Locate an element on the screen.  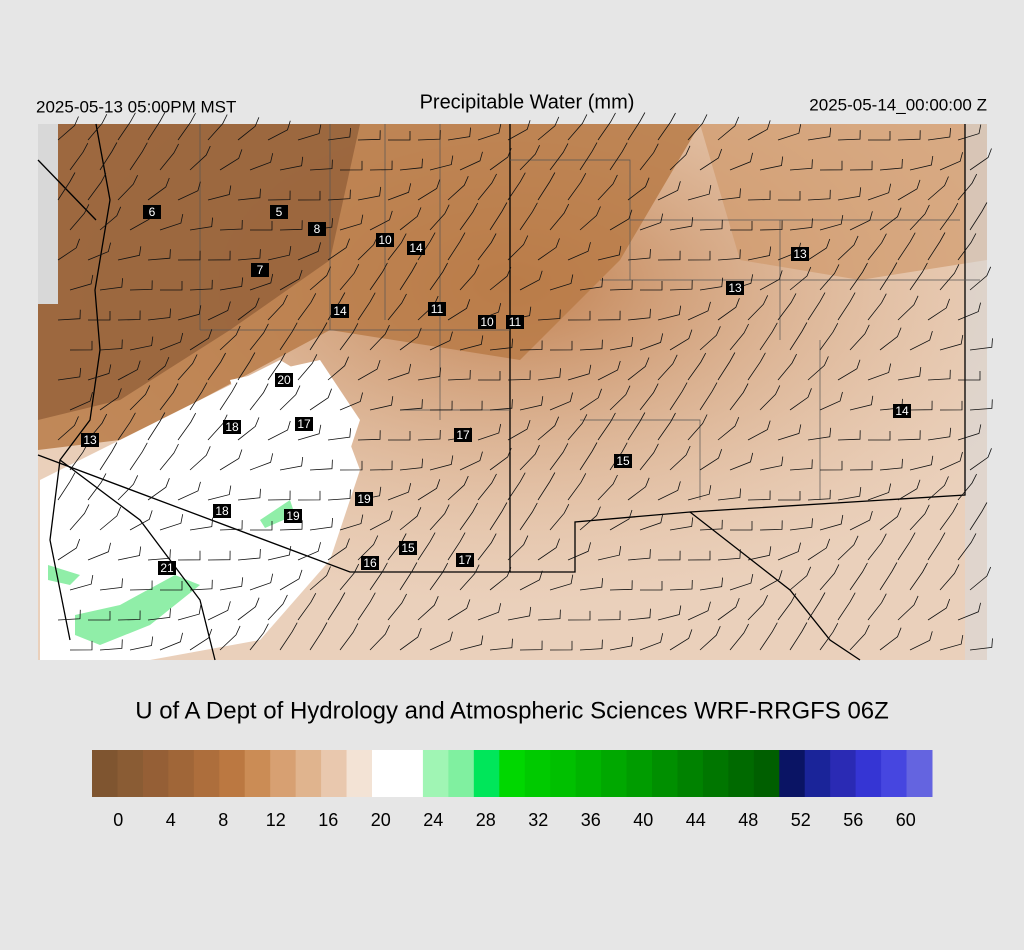
colorbar-tick-label: 40 is located at coordinates (643, 820).